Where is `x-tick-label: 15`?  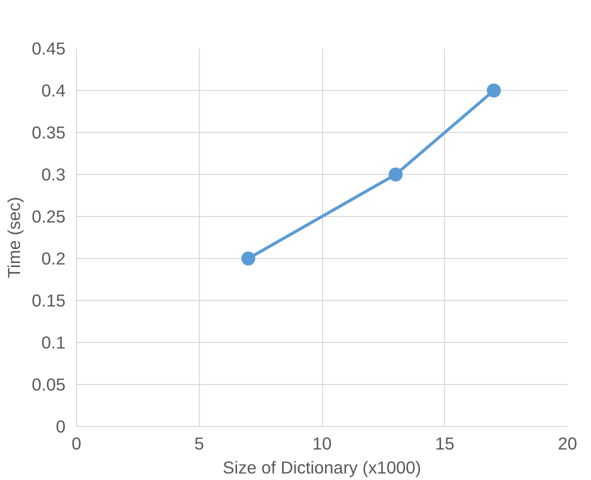 x-tick-label: 15 is located at coordinates (444, 444).